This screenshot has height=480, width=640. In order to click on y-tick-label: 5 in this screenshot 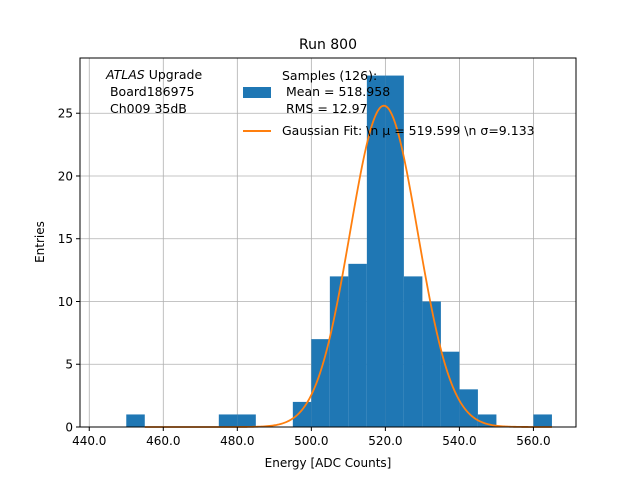, I will do `click(69, 365)`.